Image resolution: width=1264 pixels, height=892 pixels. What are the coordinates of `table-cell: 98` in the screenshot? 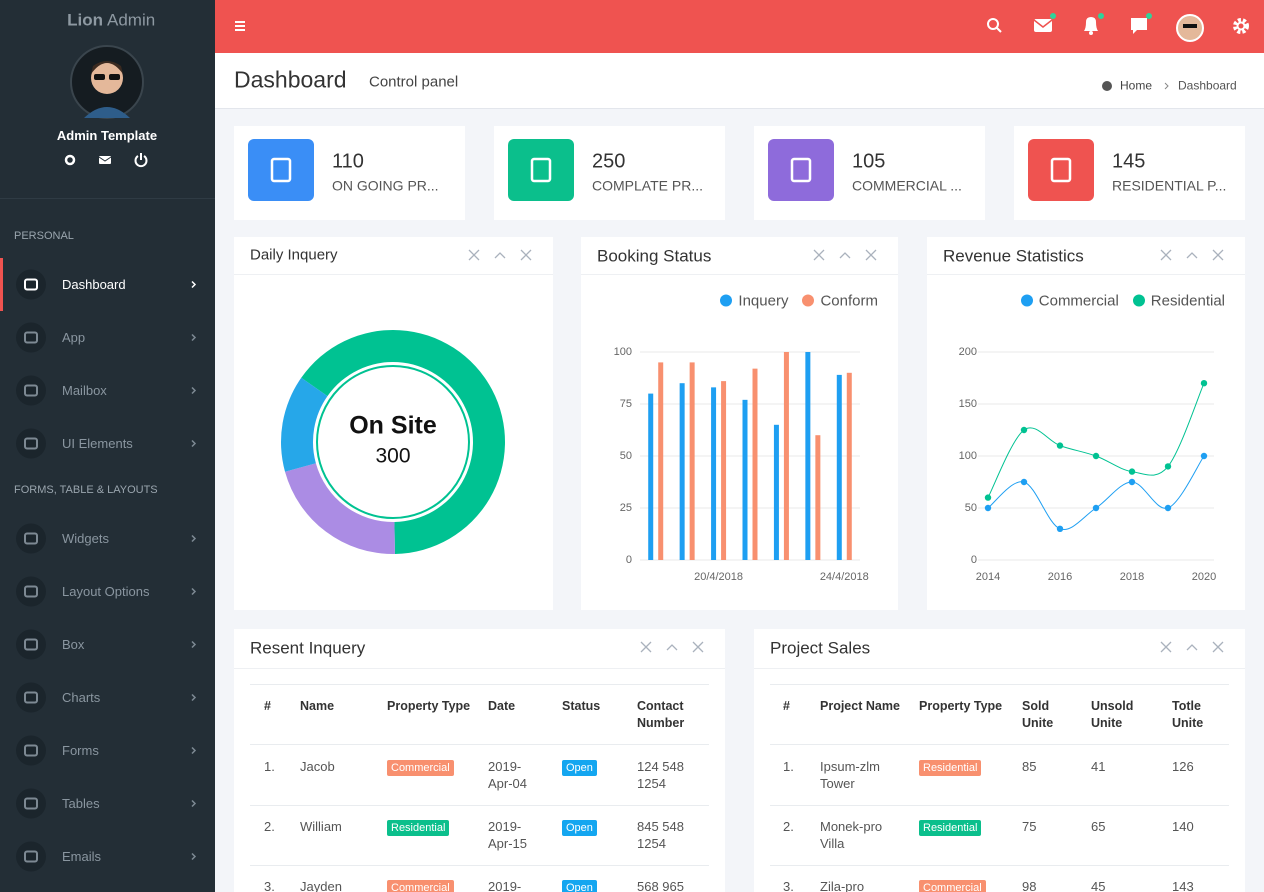 It's located at (1029, 885).